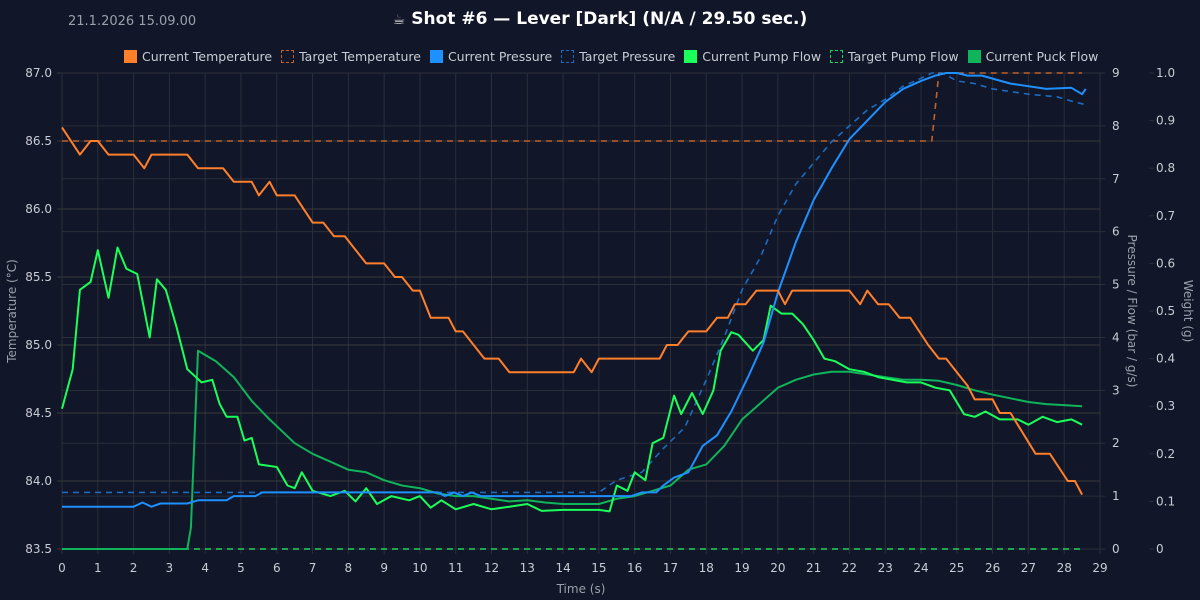 The height and width of the screenshot is (600, 1200). Describe the element at coordinates (313, 568) in the screenshot. I see `x-tick-label: 7` at that location.